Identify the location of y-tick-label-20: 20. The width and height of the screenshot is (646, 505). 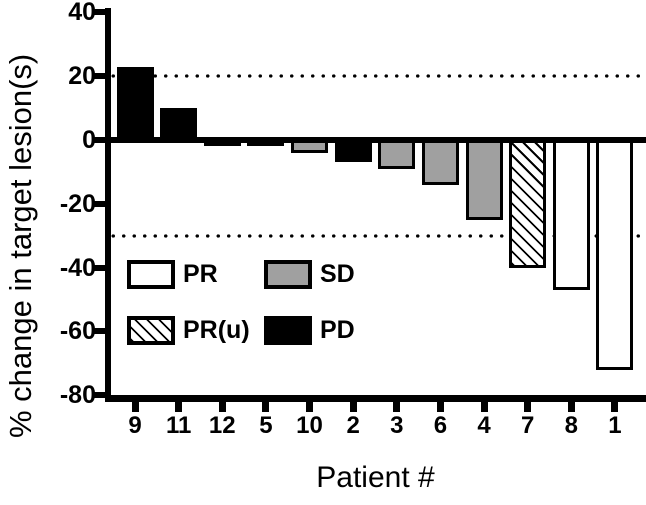
(82, 76).